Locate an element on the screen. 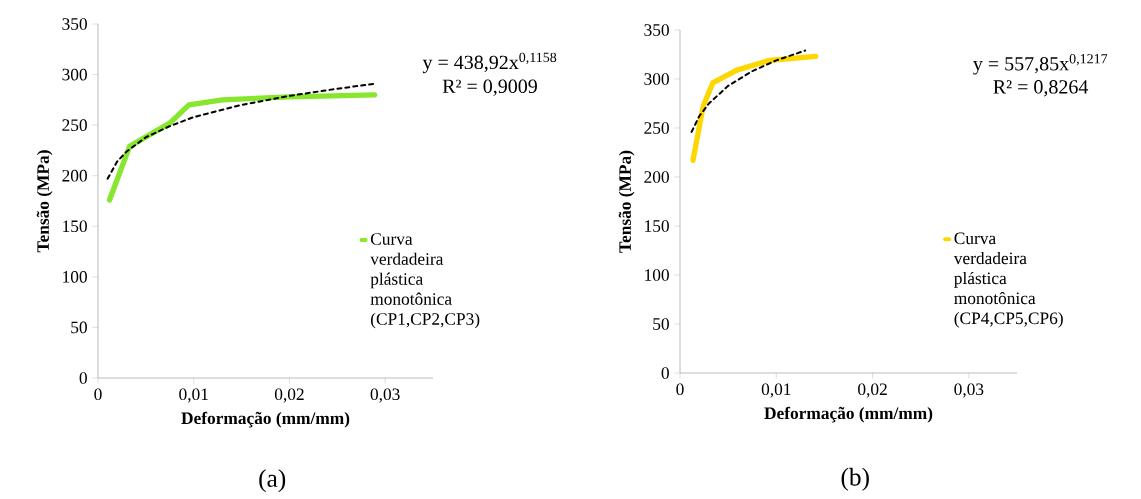  annotation: y = 557,85x$^{0,1217}$ is located at coordinates (1040, 64).